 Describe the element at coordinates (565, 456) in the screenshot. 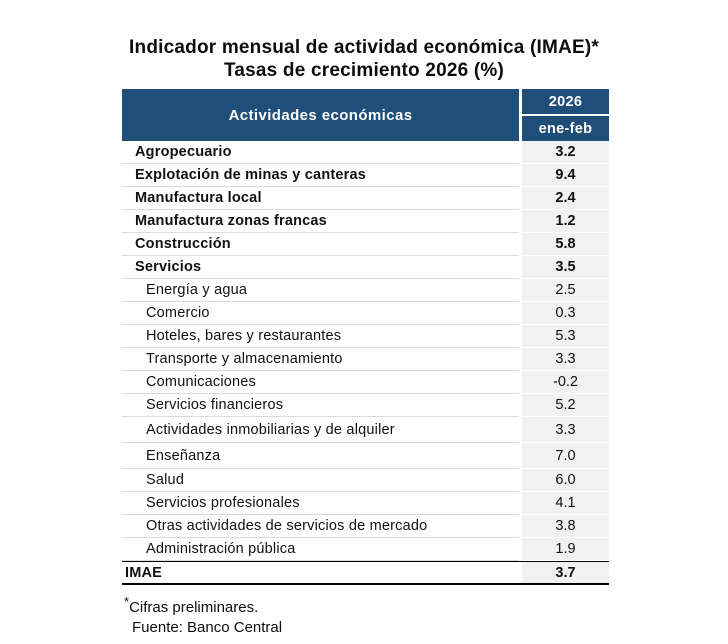

I see `activity-value: 7.0` at that location.